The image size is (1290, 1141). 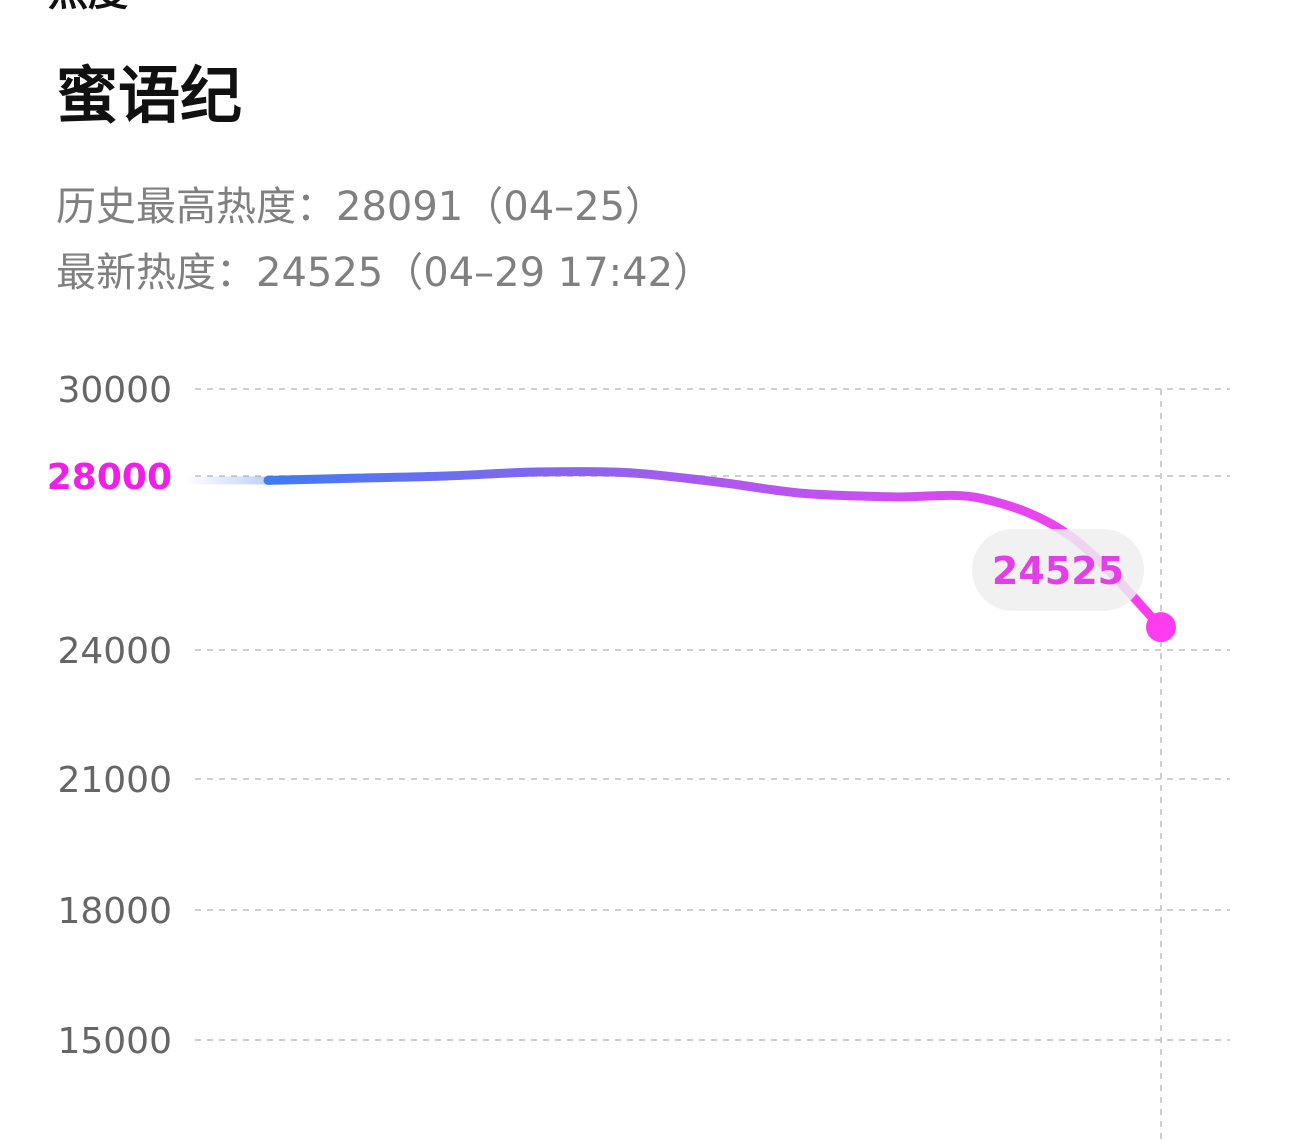 What do you see at coordinates (714, 549) in the screenshot?
I see `series-line` at bounding box center [714, 549].